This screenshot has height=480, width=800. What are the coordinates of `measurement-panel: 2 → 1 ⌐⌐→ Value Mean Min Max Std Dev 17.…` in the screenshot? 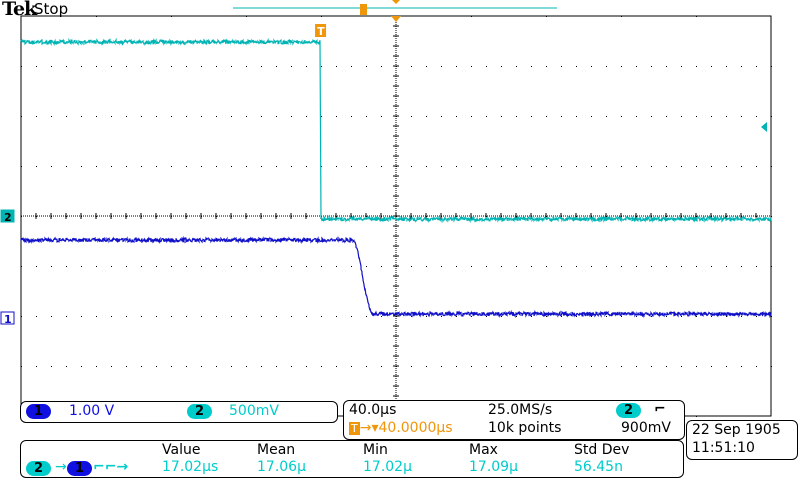 It's located at (352, 459).